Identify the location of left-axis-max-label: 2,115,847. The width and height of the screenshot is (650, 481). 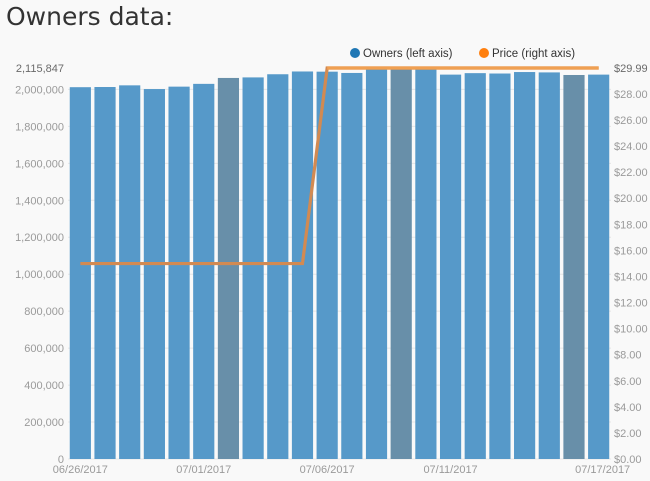
(40, 69).